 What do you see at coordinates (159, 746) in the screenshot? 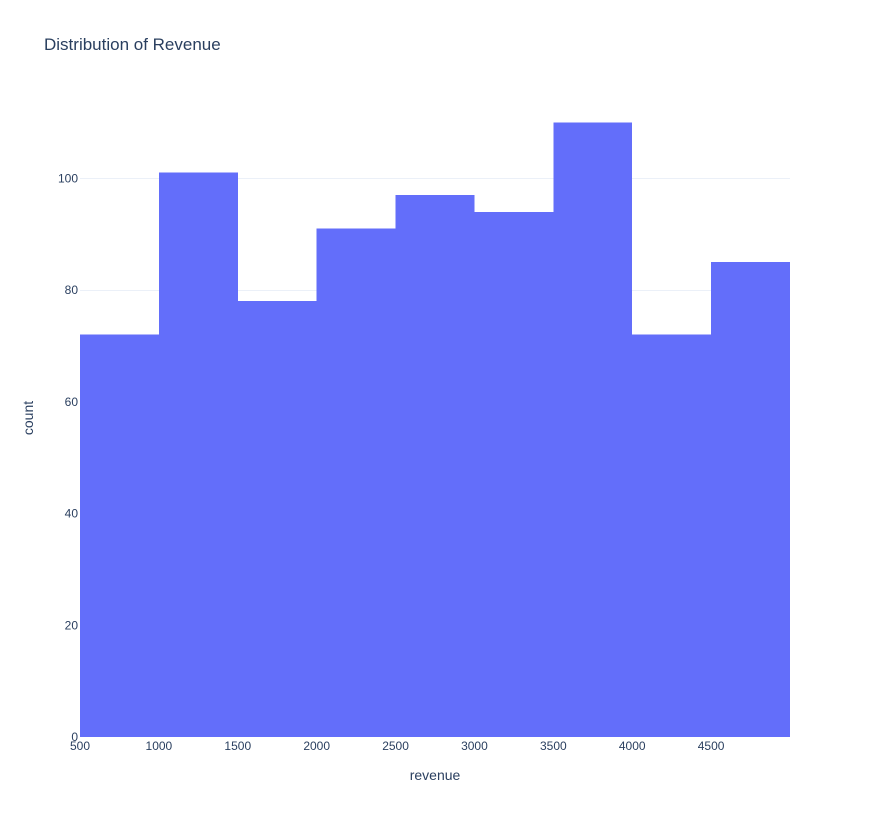
I see `x-tick-label: 1000` at bounding box center [159, 746].